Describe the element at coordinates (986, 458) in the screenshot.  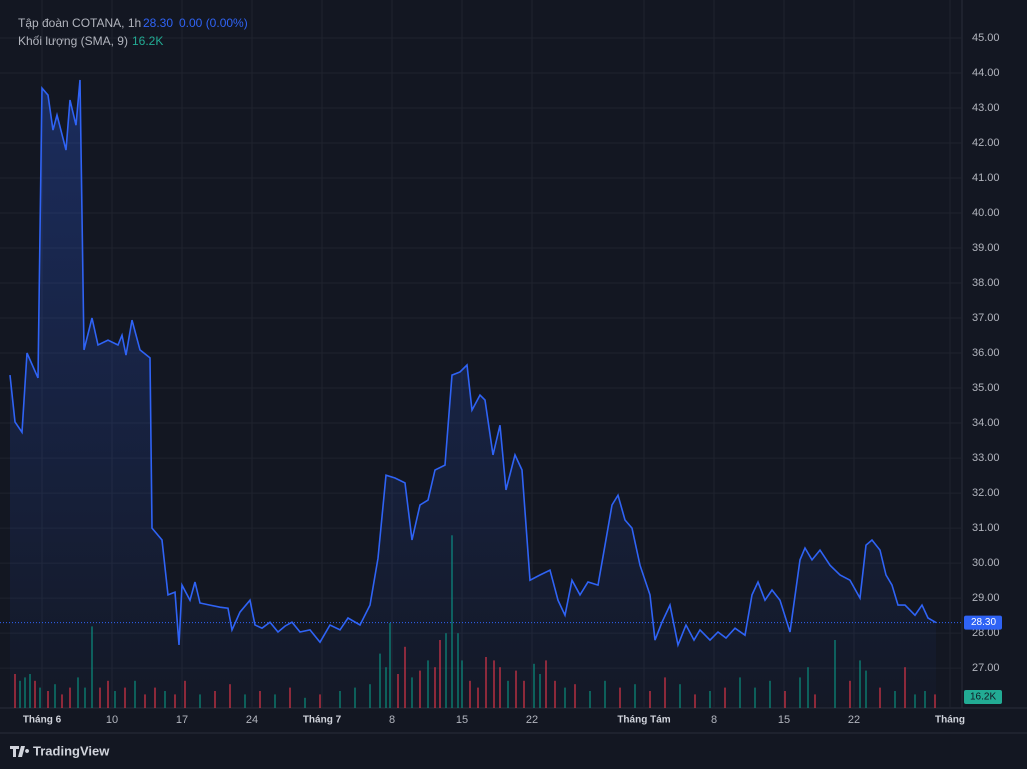
I see `y-tick-label: 33.00` at that location.